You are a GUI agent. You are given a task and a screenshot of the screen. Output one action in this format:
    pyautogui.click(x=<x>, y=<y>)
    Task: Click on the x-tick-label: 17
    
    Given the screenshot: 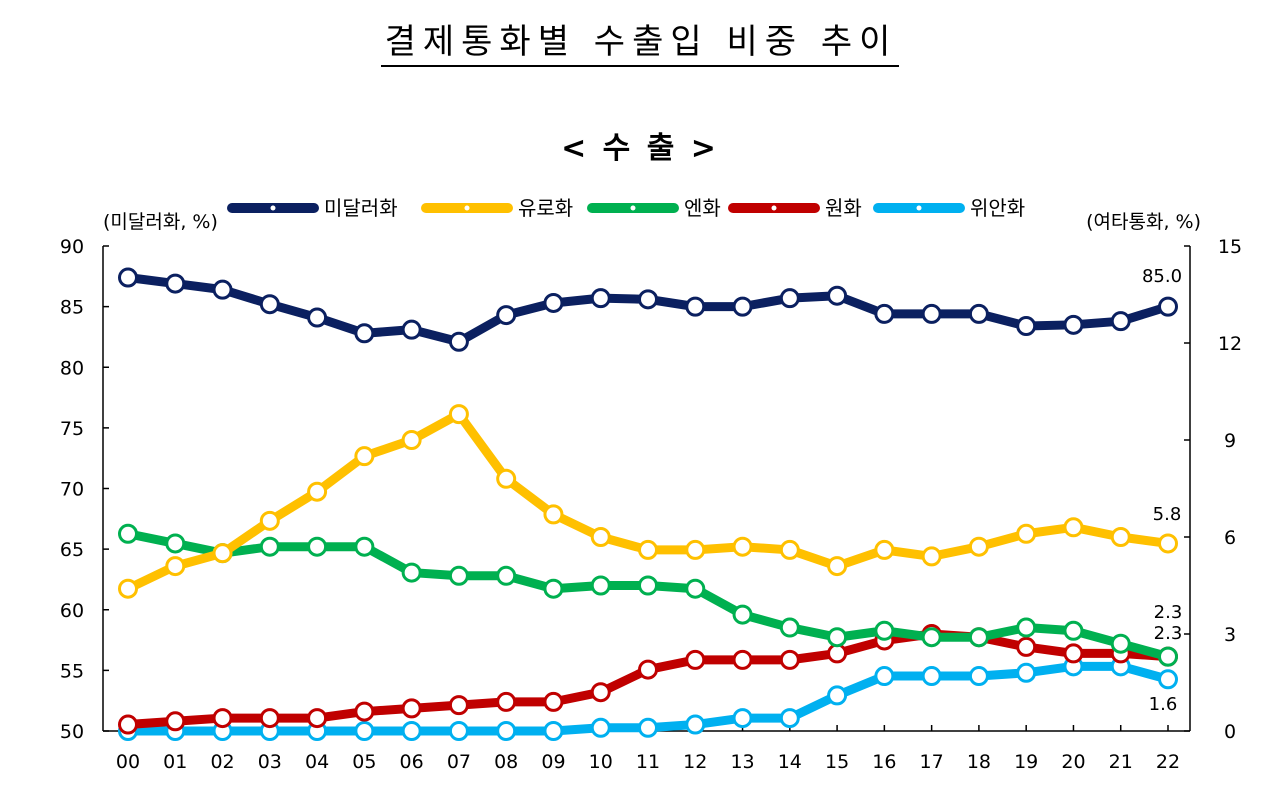 What is the action you would take?
    pyautogui.click(x=932, y=762)
    